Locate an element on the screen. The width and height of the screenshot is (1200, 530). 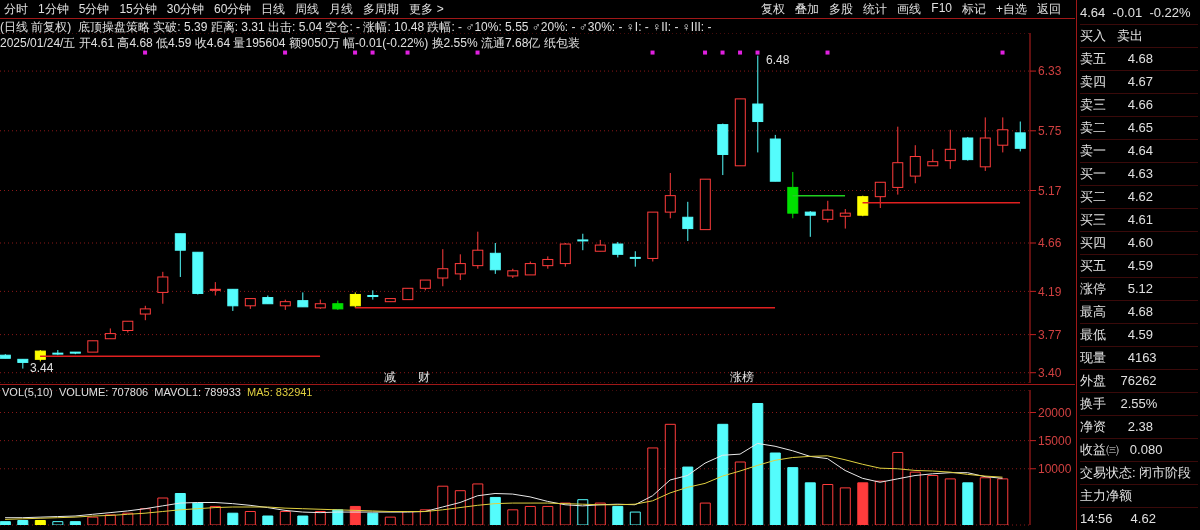
text: 买五 4.59 is located at coordinates (1139, 266).